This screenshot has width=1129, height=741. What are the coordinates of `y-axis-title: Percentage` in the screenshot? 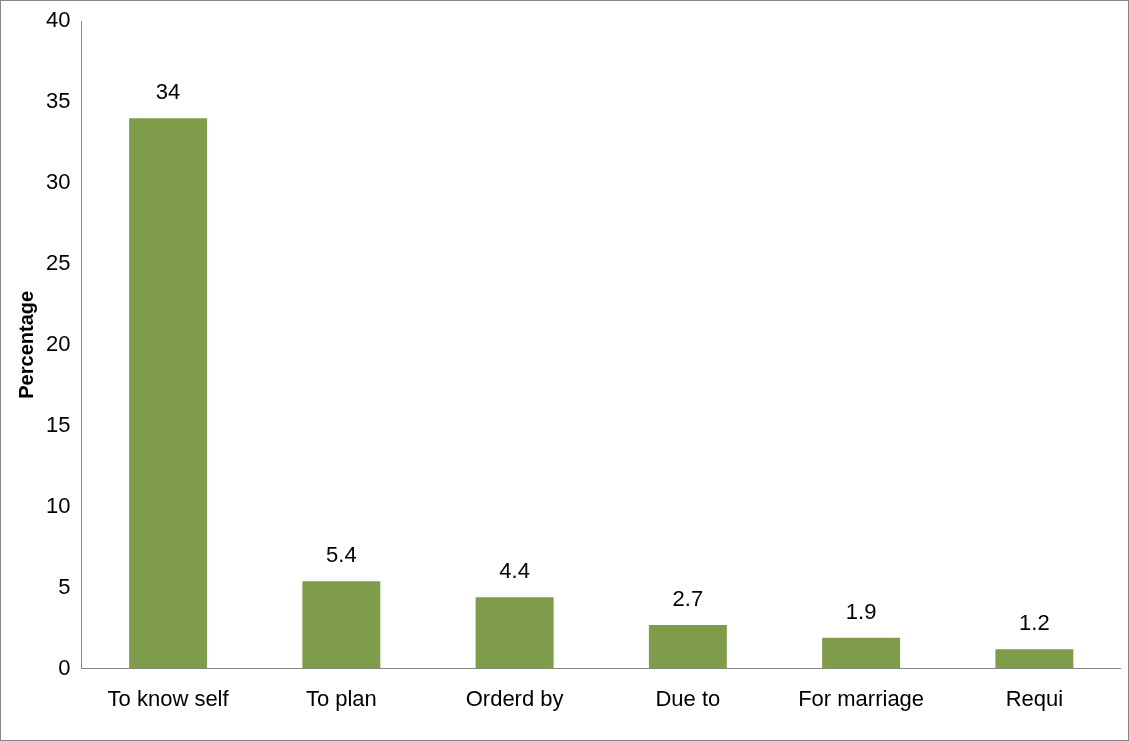 It's located at (25, 344).